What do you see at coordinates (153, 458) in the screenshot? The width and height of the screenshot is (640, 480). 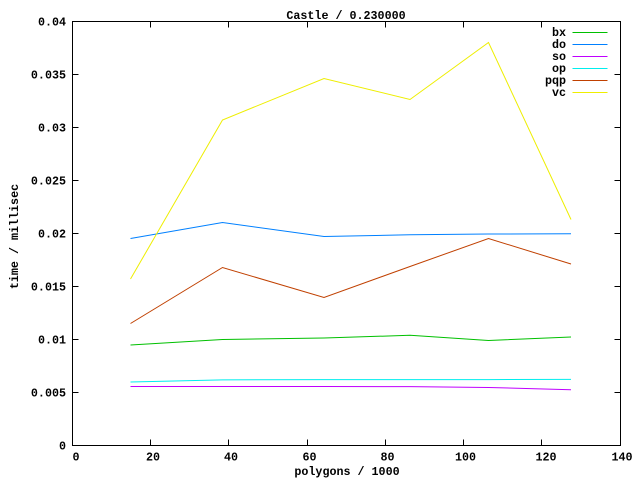 I see `svg-text: 20` at bounding box center [153, 458].